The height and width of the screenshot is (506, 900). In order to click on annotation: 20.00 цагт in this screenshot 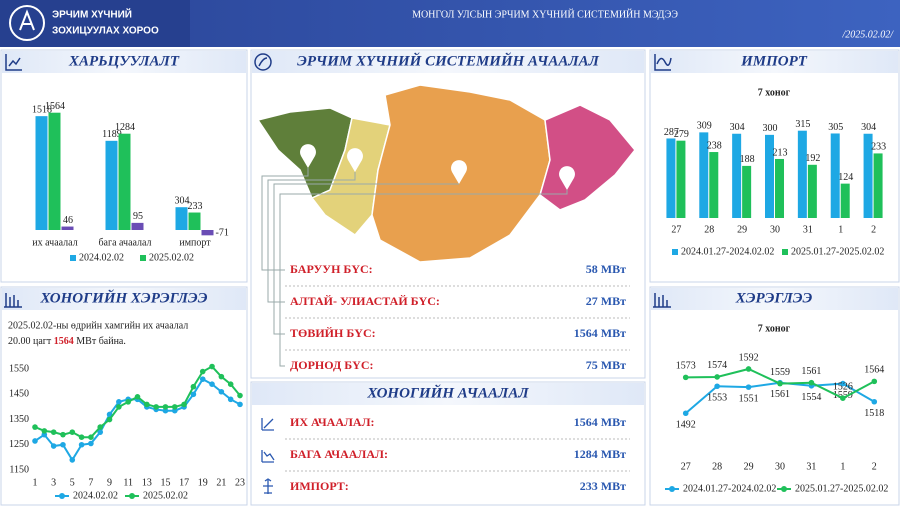, I will do `click(30, 341)`.